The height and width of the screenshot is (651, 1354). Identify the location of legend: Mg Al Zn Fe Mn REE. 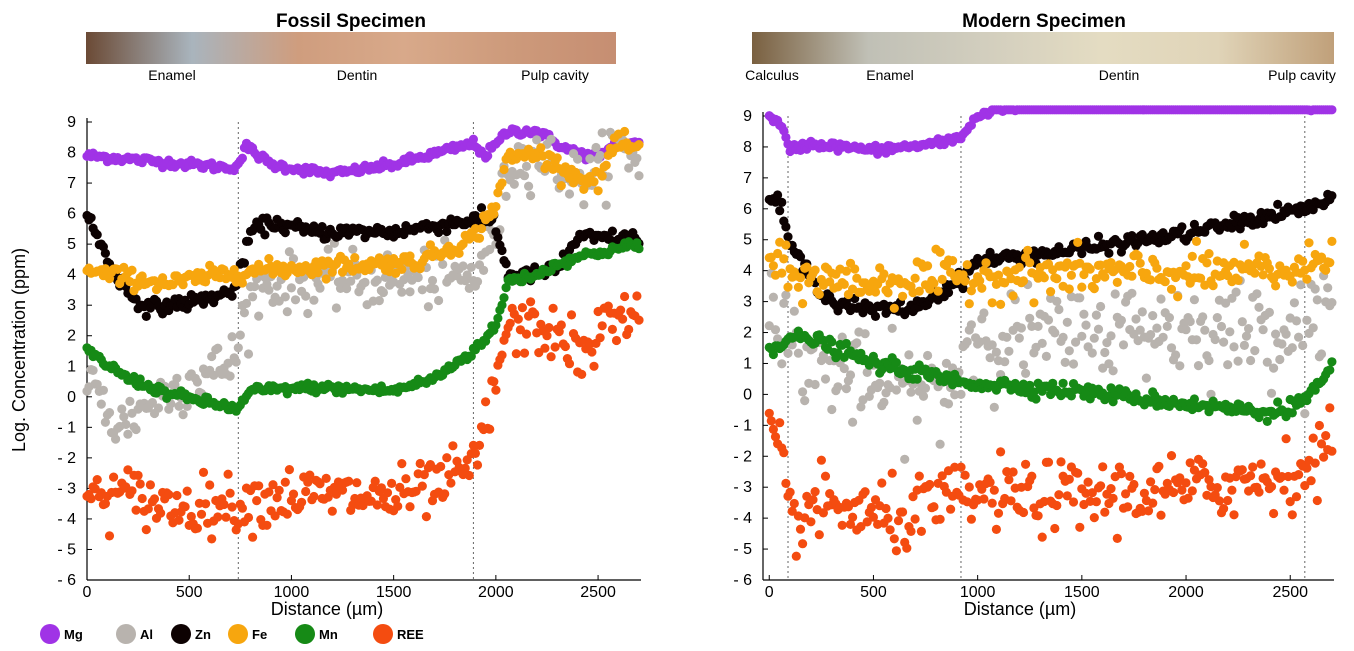
(232, 634).